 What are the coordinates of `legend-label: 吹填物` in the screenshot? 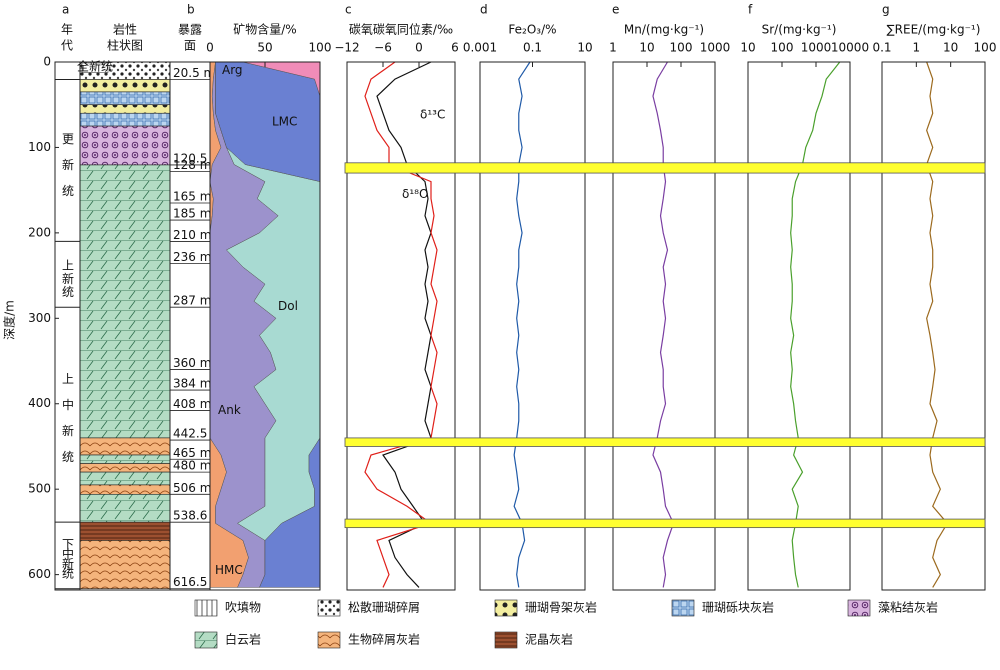 It's located at (243, 608).